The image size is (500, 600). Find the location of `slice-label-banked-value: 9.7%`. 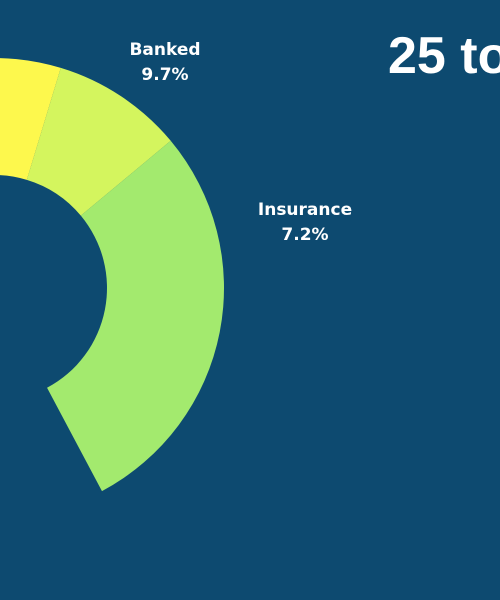

slice-label-banked-value: 9.7% is located at coordinates (165, 74).